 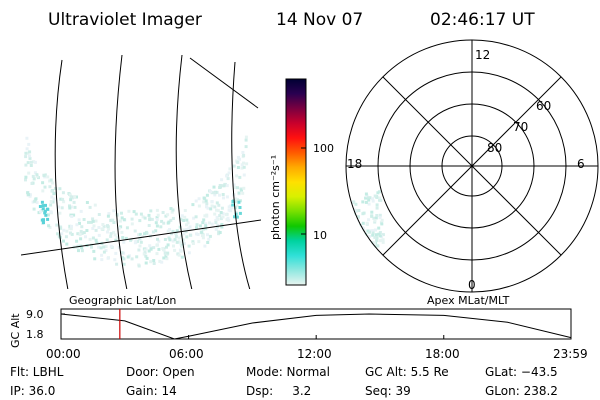 I want to click on geographic-panel-label: Geographic Lat/Lon, so click(x=122, y=300).